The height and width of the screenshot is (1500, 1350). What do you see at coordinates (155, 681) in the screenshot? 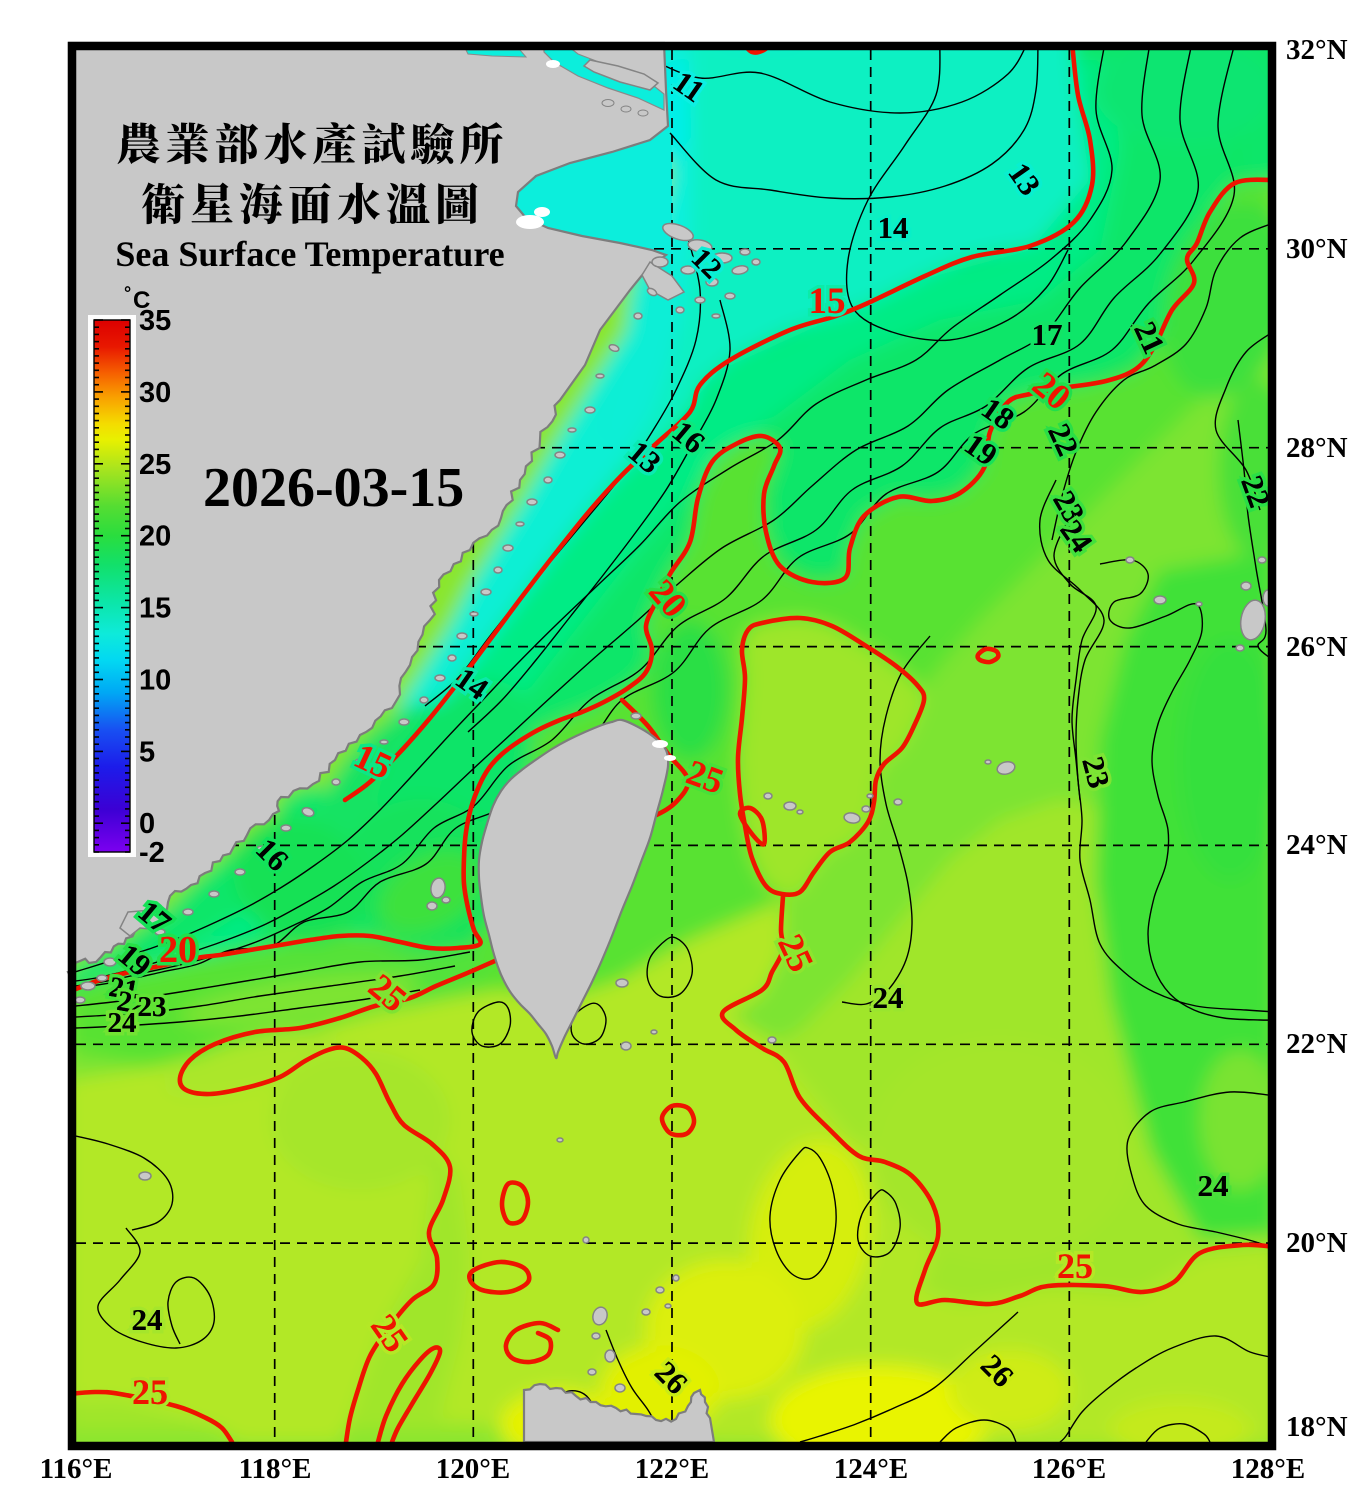
I see `svg-text: 10` at bounding box center [155, 681].